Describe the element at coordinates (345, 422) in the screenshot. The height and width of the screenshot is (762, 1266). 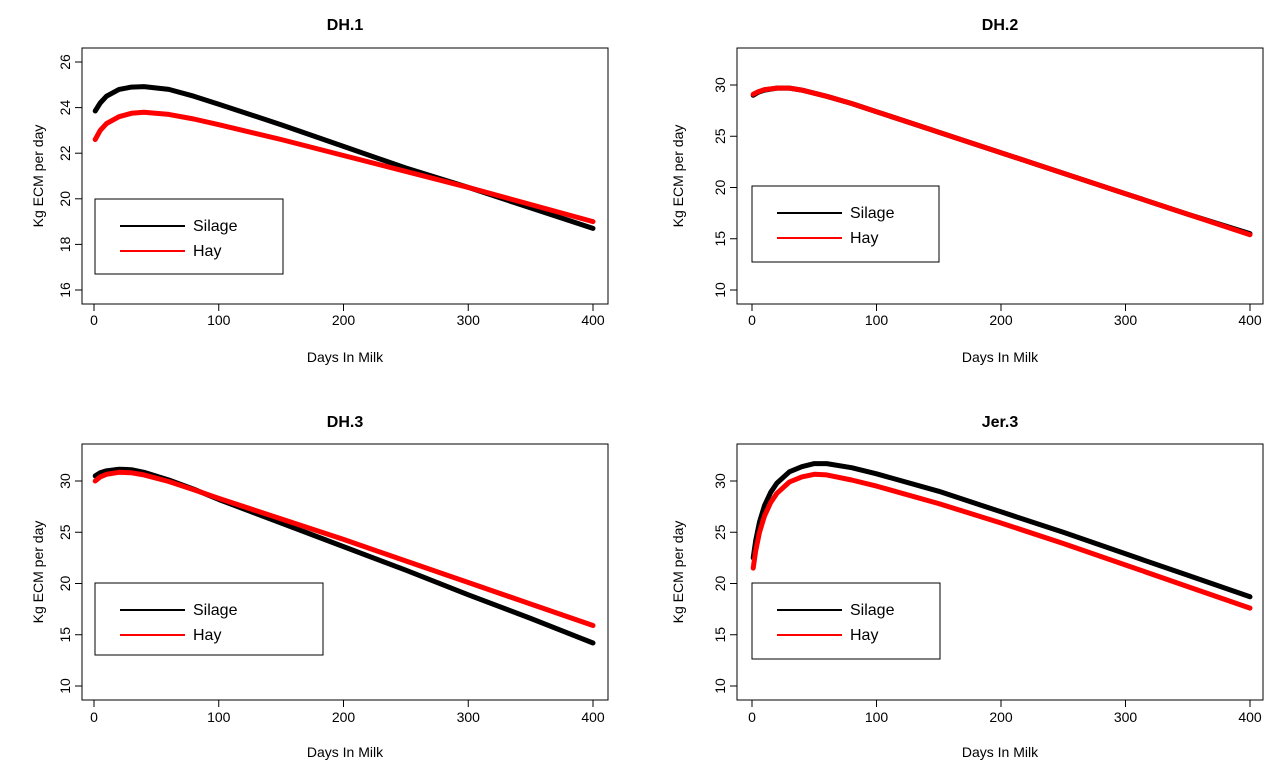
I see `chart-title: DH.3` at that location.